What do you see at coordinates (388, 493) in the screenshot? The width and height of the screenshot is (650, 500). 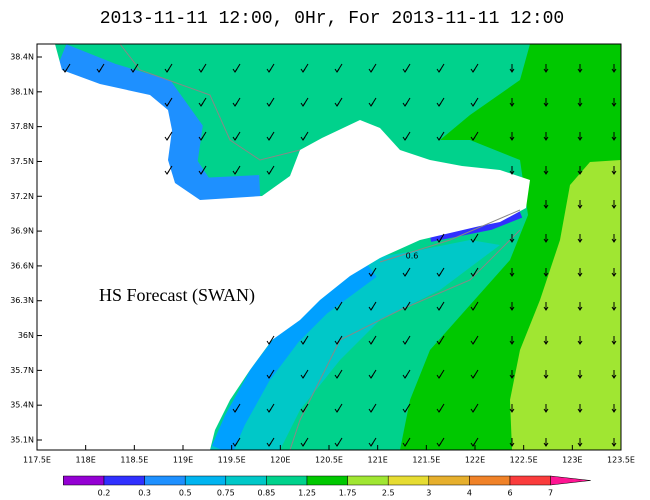 I see `colorbar-label: 2.5` at bounding box center [388, 493].